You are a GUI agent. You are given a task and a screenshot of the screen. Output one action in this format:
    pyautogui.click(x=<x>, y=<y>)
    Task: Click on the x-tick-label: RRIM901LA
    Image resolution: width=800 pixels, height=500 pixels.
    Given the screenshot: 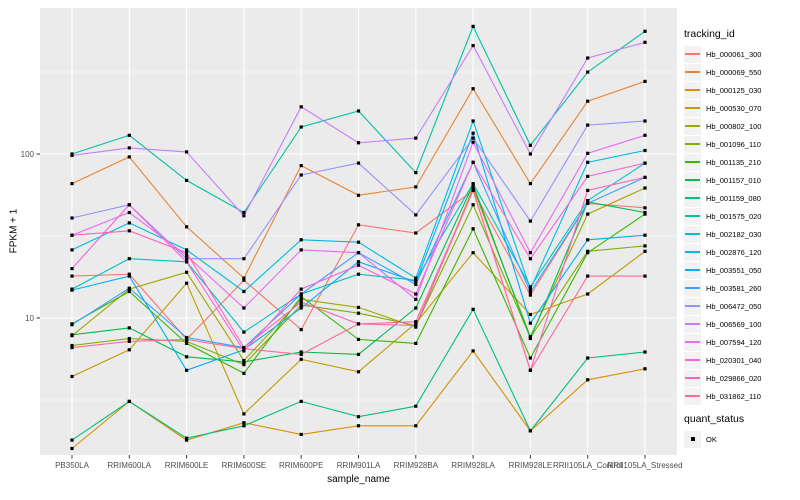 What is the action you would take?
    pyautogui.click(x=359, y=465)
    